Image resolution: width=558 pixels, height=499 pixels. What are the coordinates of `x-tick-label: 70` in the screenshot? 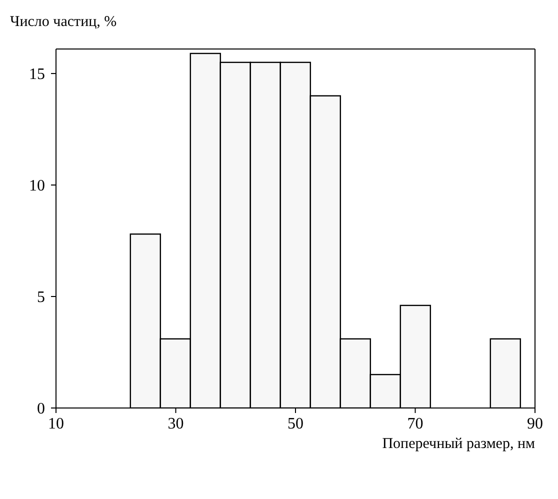 It's located at (415, 423).